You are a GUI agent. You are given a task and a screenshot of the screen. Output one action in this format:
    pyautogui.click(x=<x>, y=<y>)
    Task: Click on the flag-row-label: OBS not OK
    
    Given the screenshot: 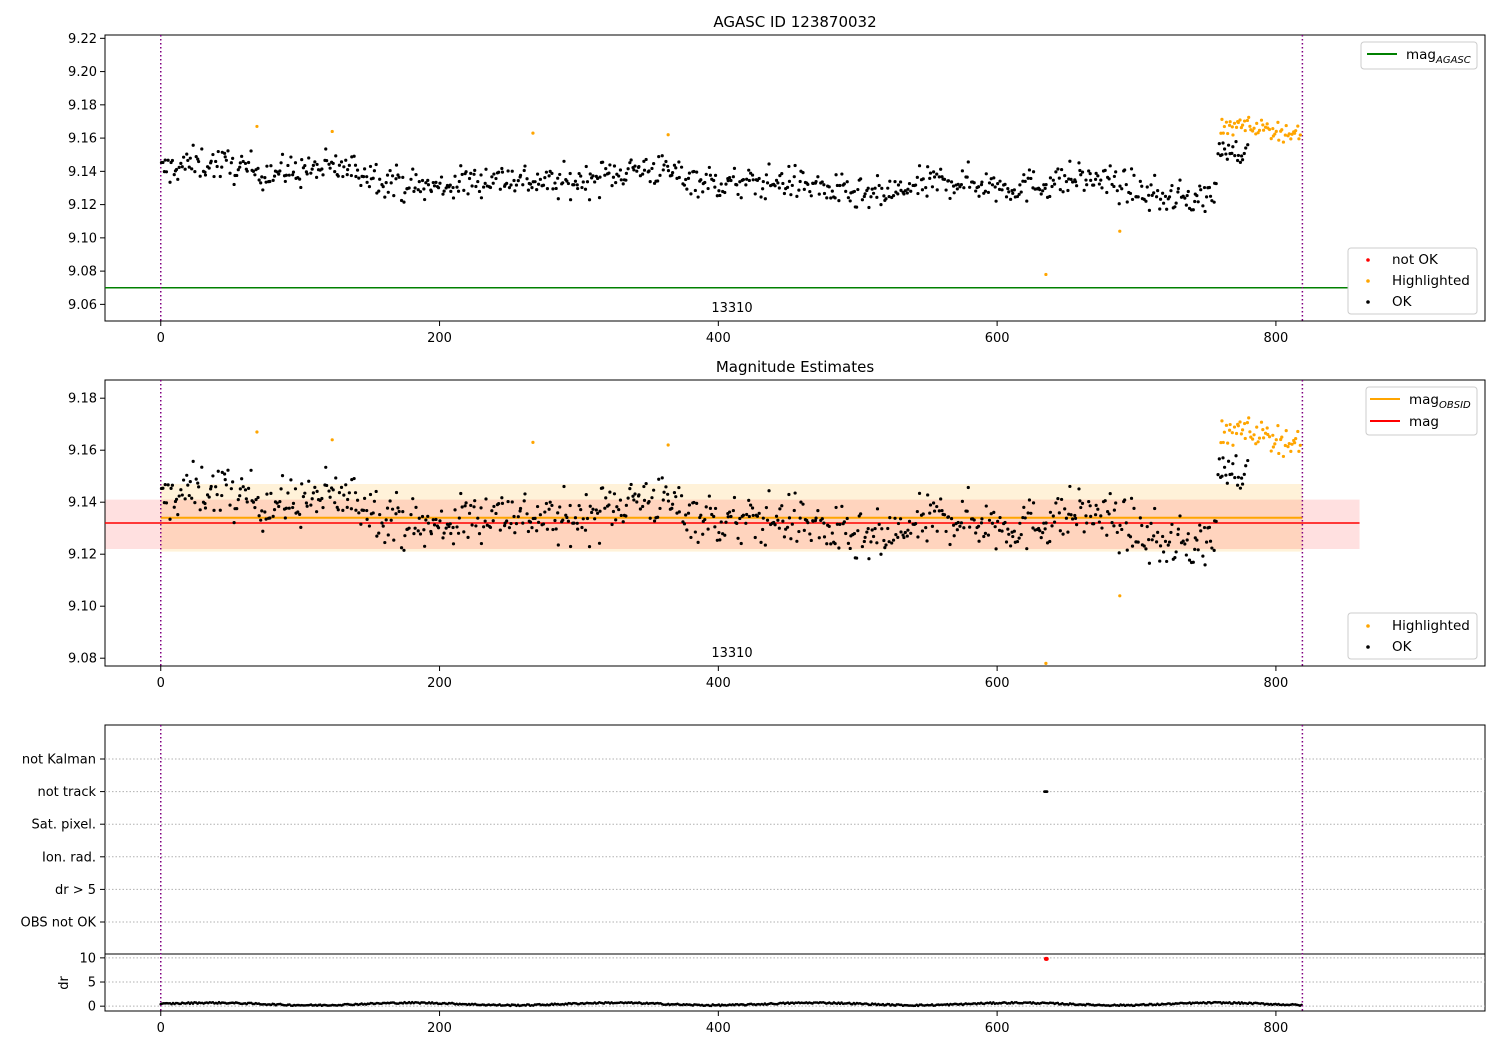 What is the action you would take?
    pyautogui.click(x=59, y=923)
    